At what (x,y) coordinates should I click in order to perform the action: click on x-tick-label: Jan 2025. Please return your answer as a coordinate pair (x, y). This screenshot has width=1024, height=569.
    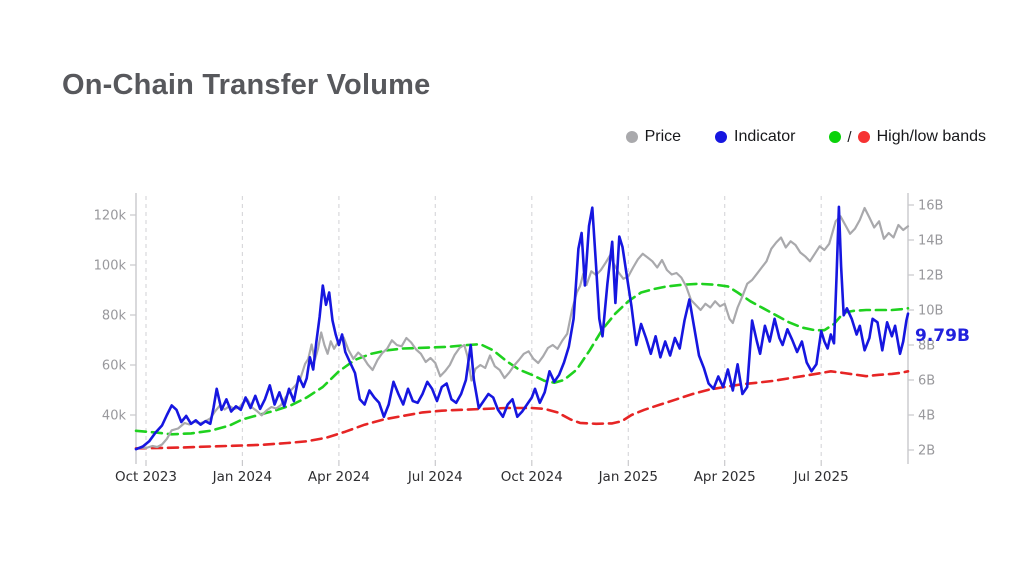
    Looking at the image, I should click on (628, 477).